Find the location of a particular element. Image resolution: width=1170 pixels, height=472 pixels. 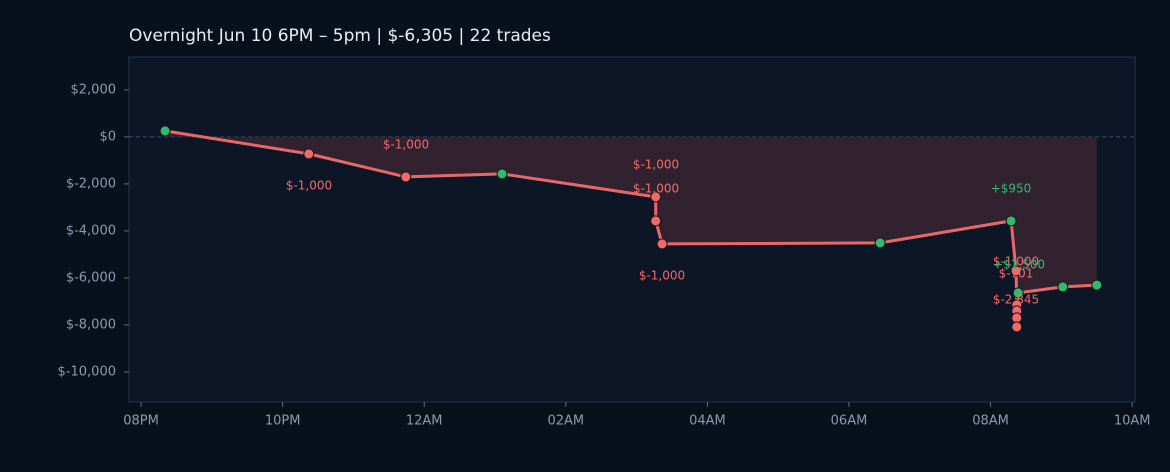

y-tick-label: $-8,000 is located at coordinates (91, 324).